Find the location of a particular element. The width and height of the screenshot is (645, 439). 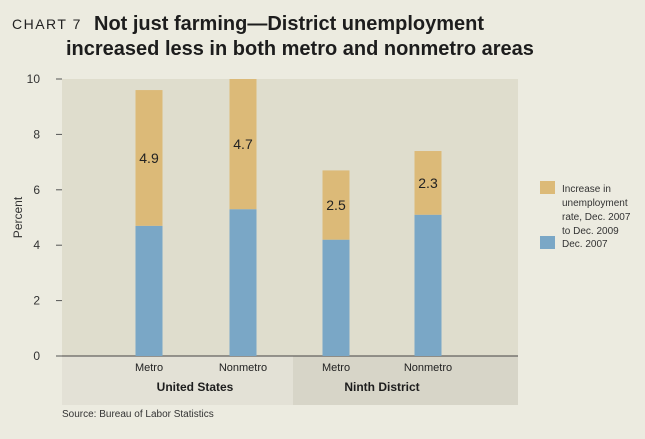

legend-text: unemployment is located at coordinates (595, 203).